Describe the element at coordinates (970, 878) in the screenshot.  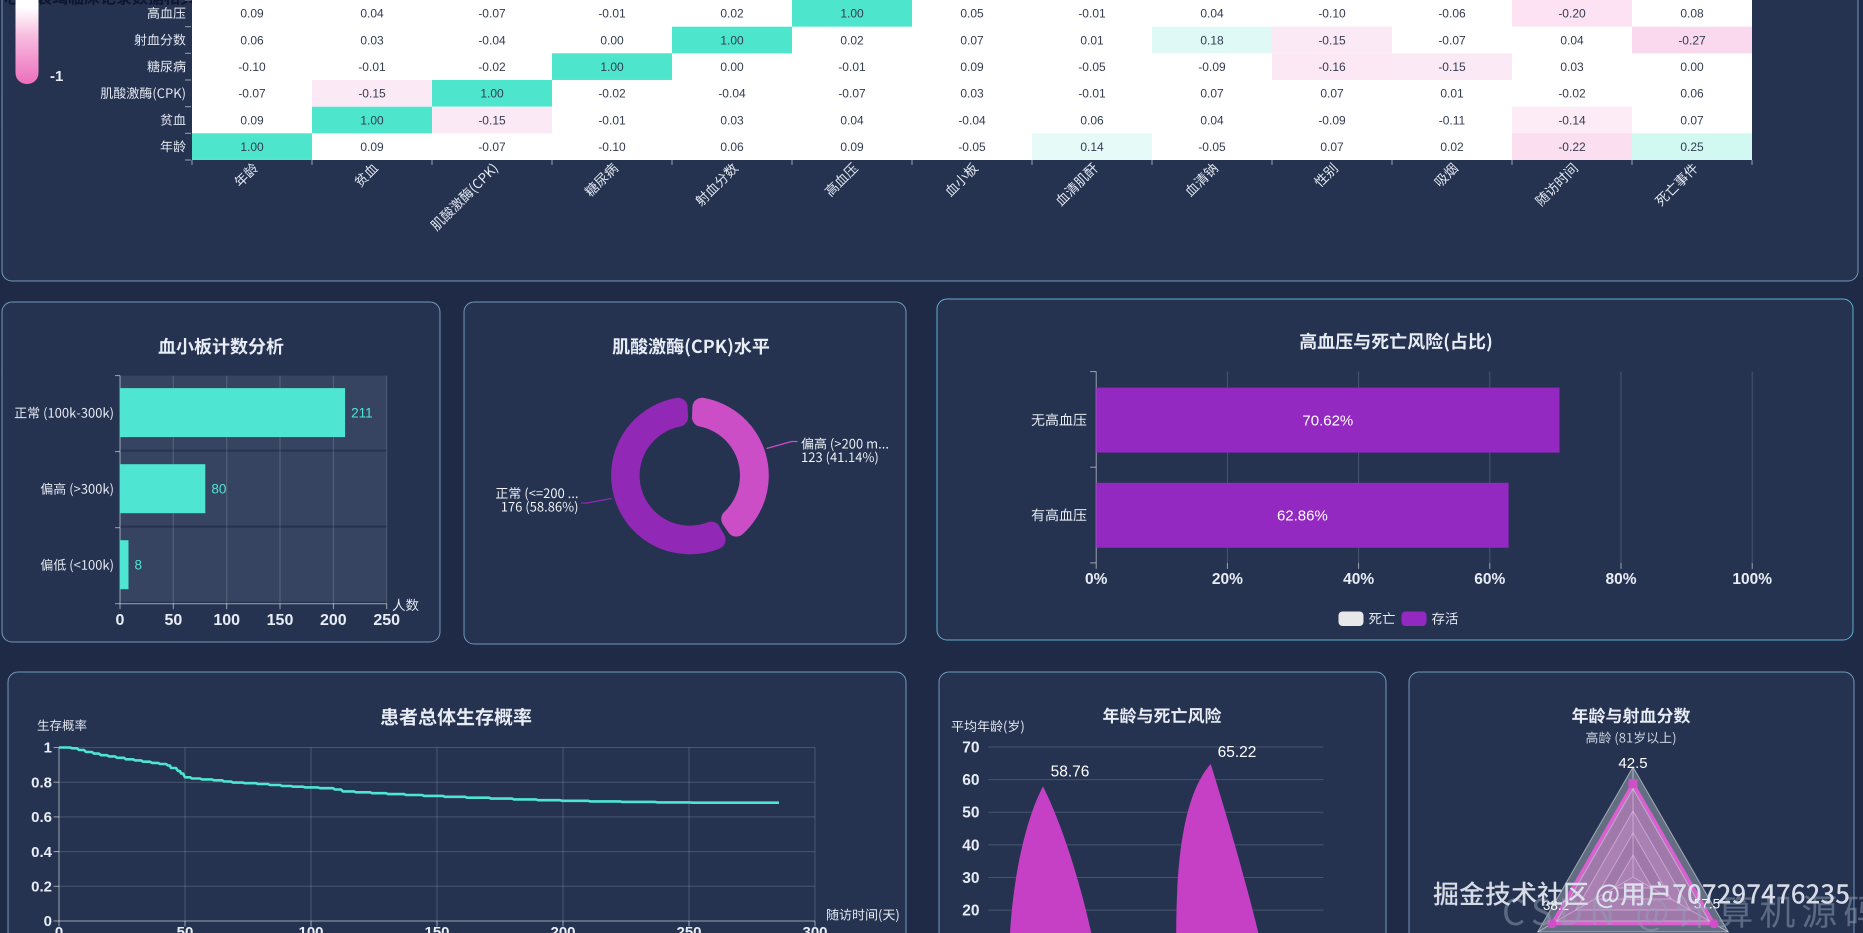
I see `svg-text: 30` at that location.